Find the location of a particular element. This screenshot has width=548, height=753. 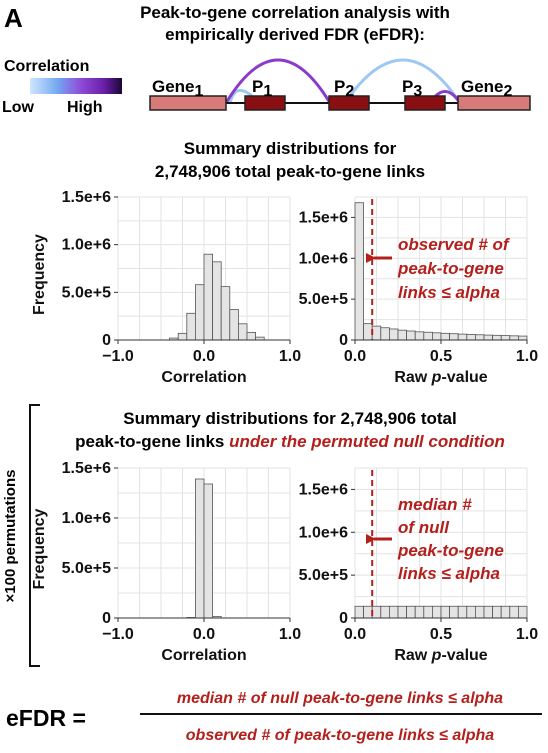

observed-title-line2: 2,748,906 total peak-to-gene links is located at coordinates (290, 171).